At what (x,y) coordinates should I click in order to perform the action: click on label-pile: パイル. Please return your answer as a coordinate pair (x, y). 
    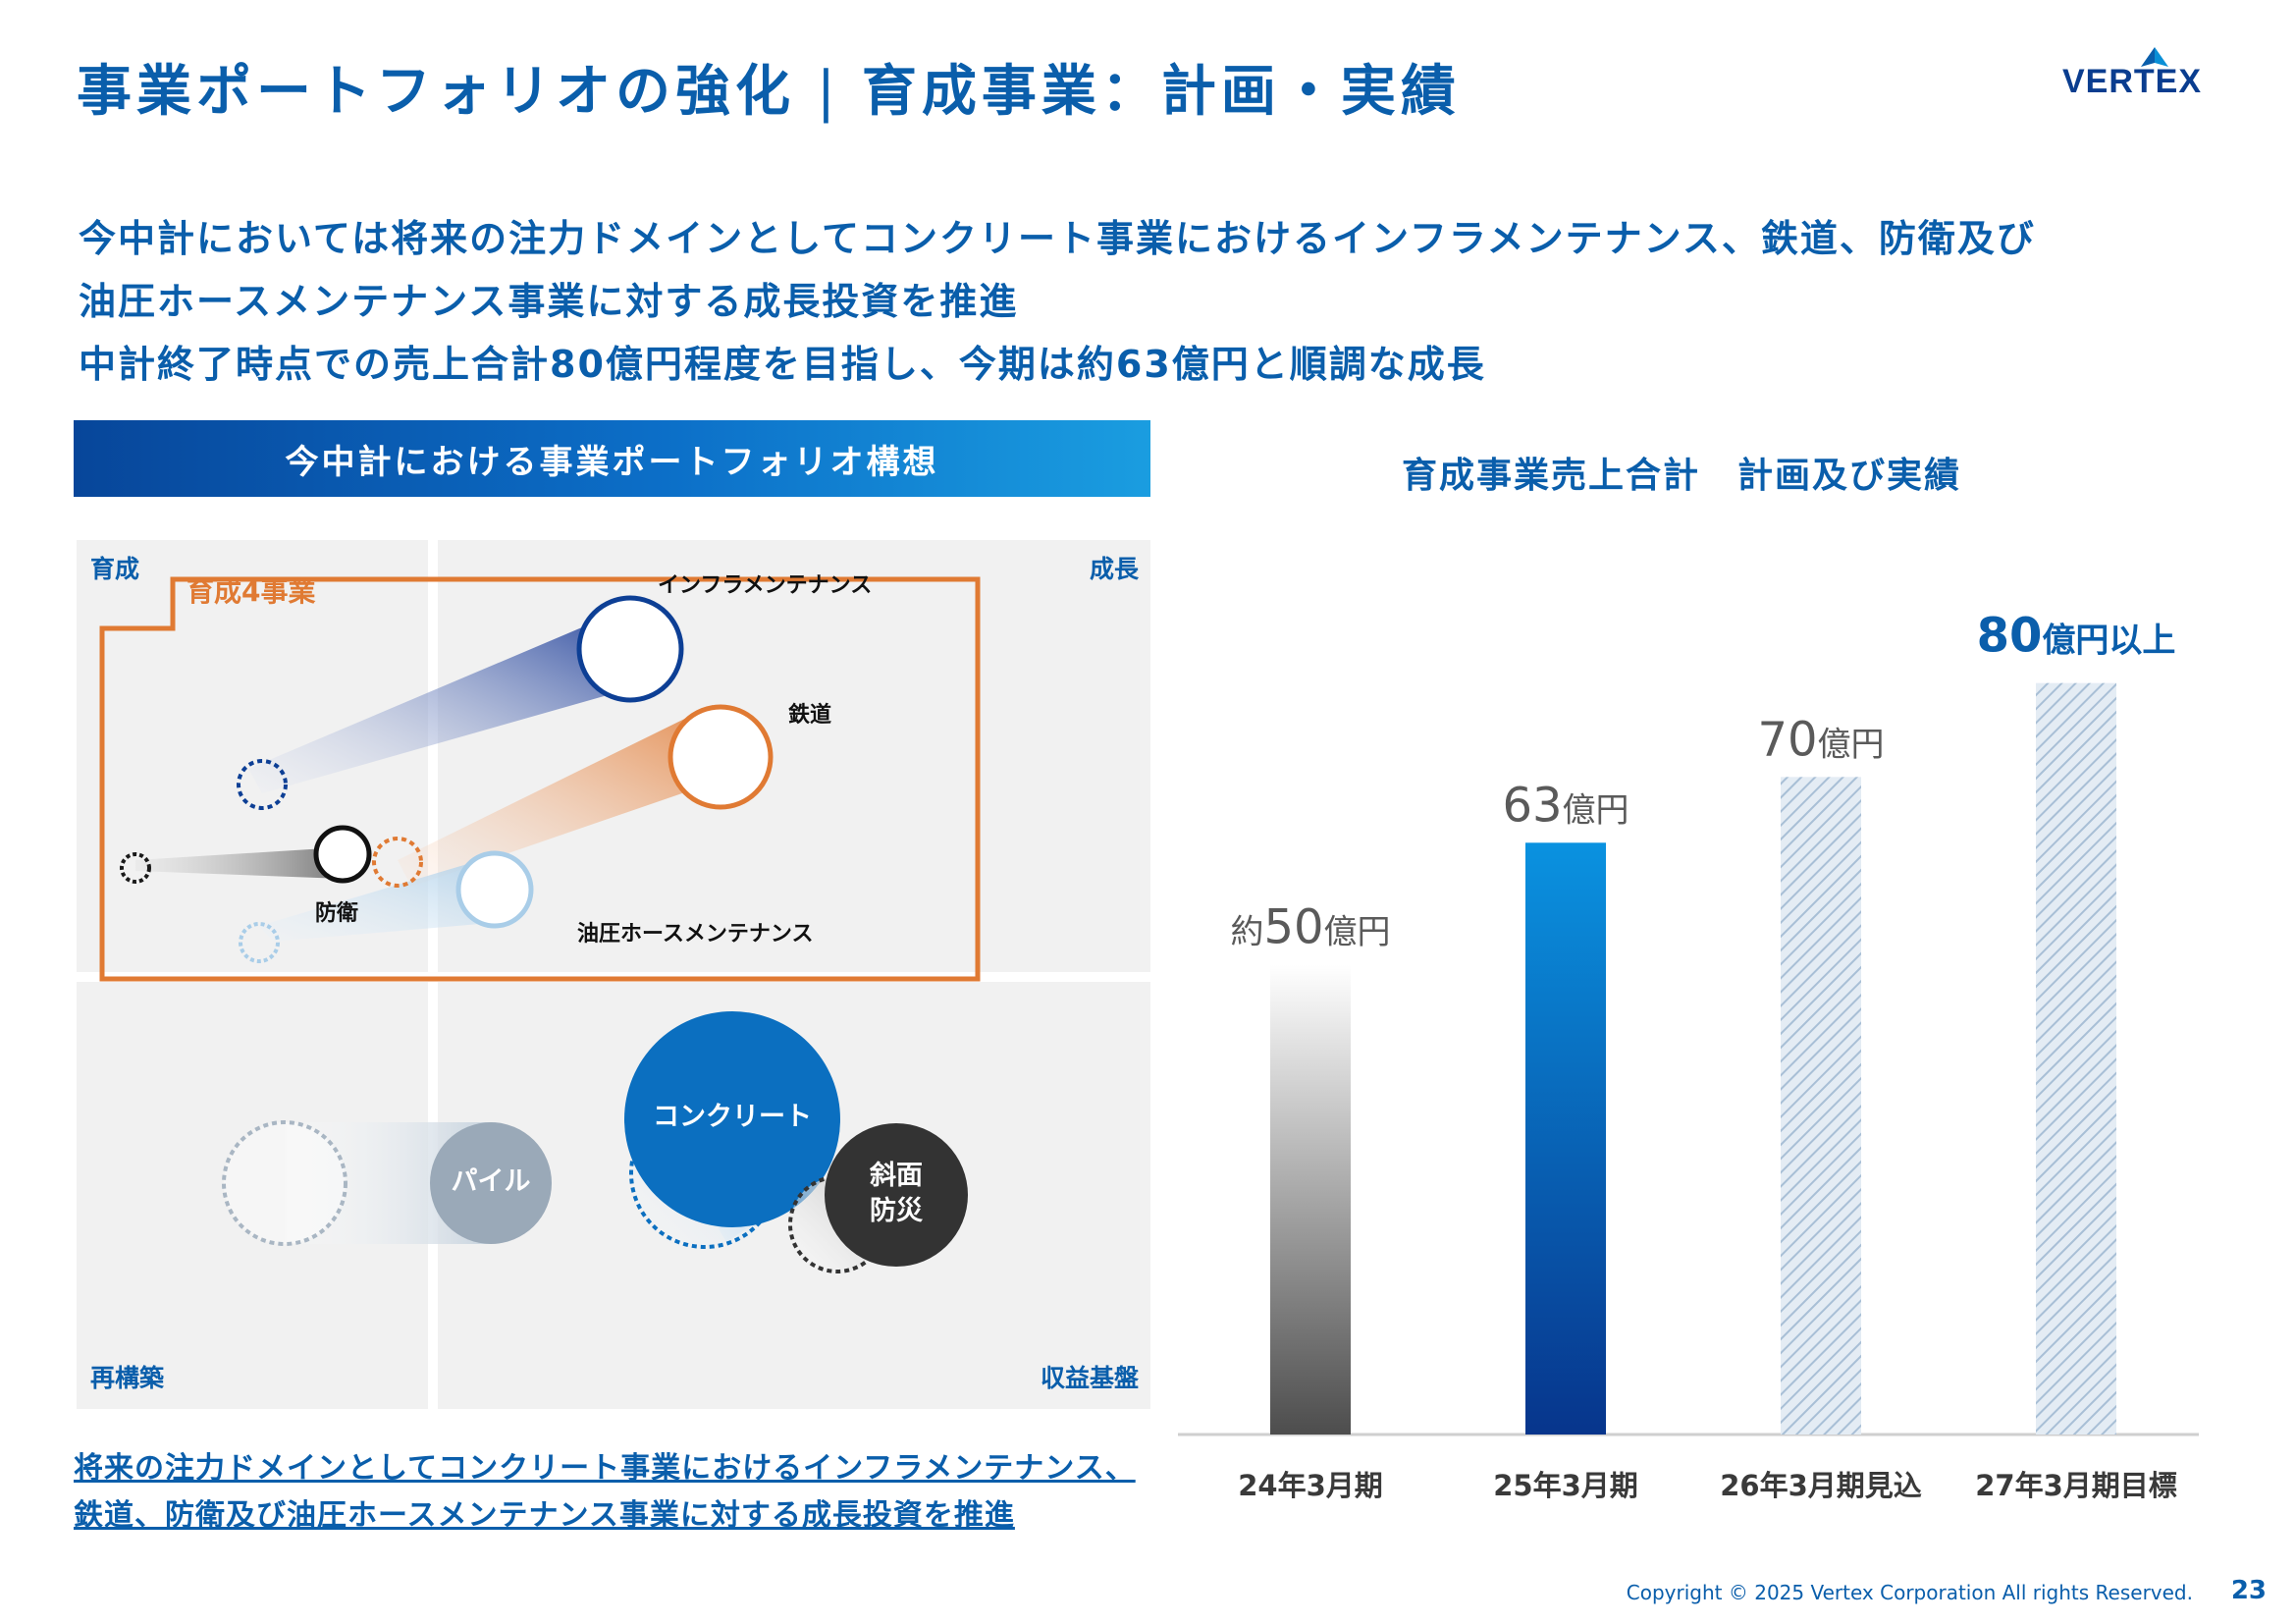
    Looking at the image, I should click on (491, 1181).